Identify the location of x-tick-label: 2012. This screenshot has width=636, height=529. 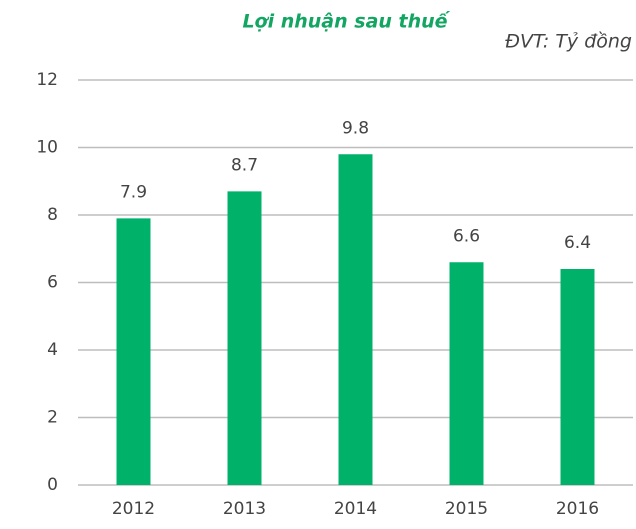
(133, 509).